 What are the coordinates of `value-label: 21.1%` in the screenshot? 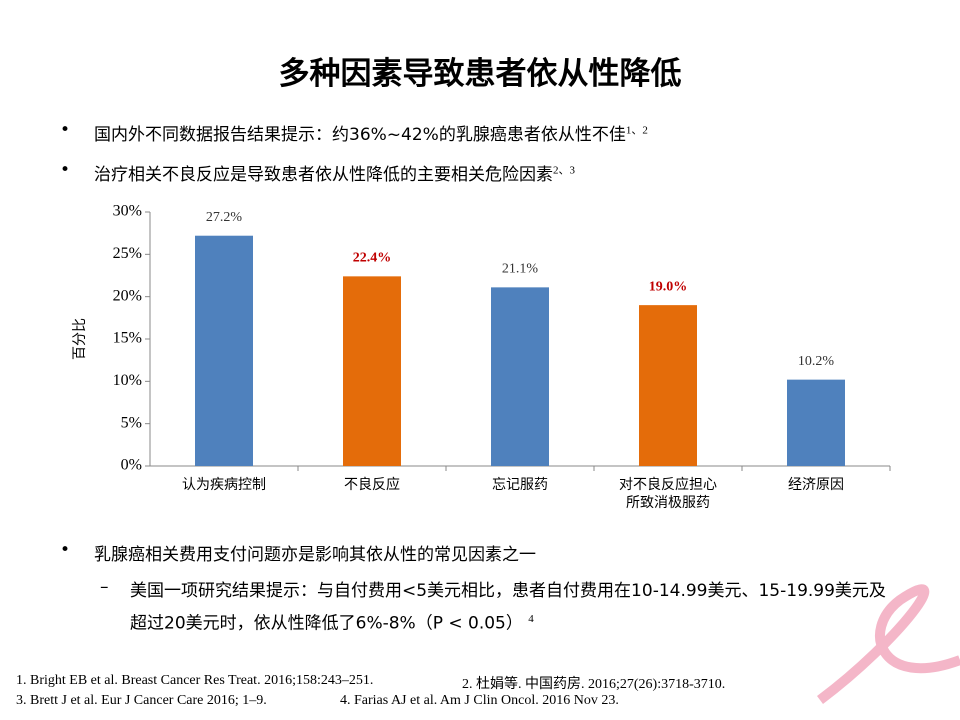 It's located at (520, 269).